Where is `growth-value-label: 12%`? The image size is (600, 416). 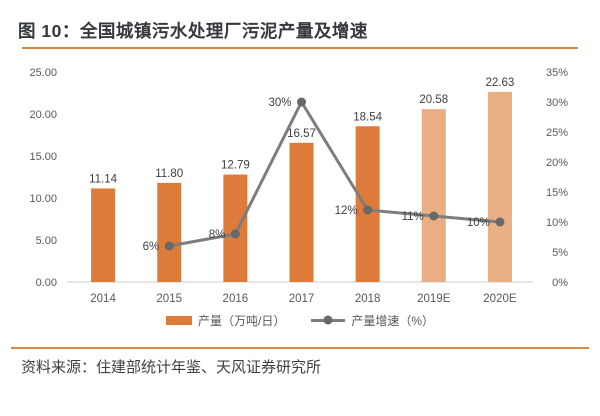 growth-value-label: 12% is located at coordinates (346, 211).